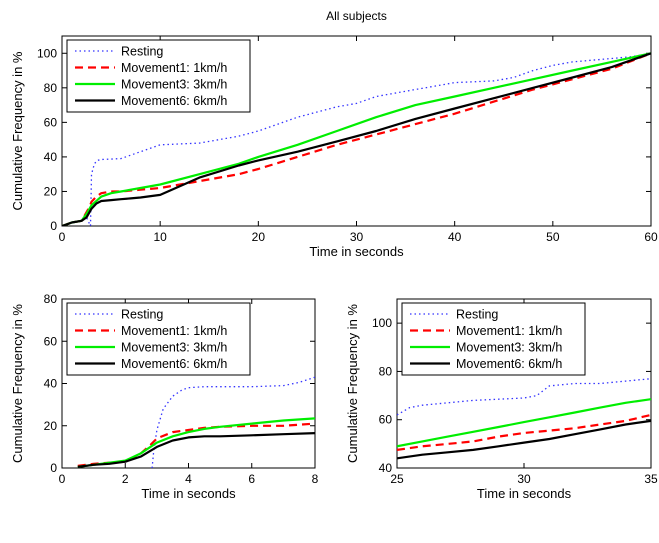 The height and width of the screenshot is (543, 659). Describe the element at coordinates (251, 479) in the screenshot. I see `x-tick-label: 6` at that location.